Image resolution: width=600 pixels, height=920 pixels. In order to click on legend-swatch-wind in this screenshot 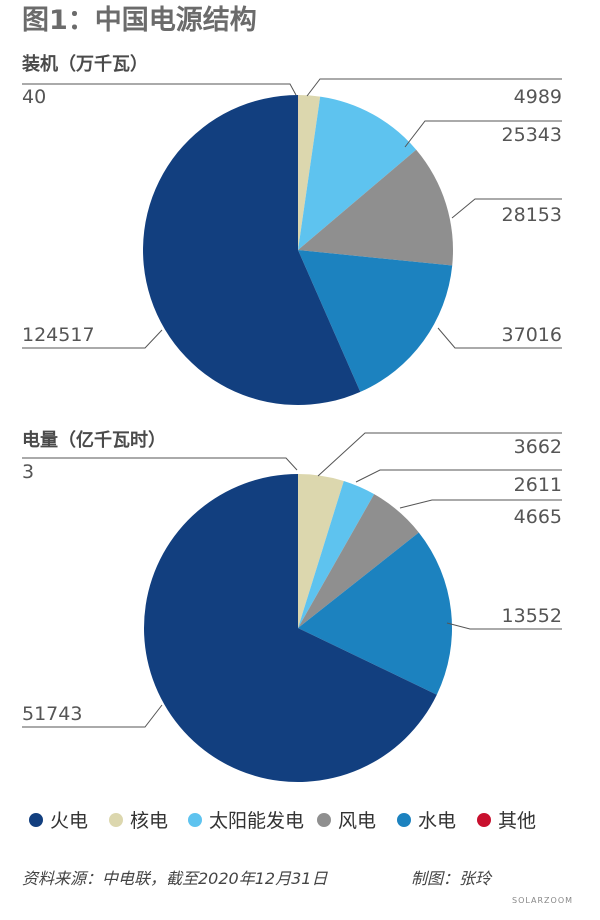, I will do `click(324, 820)`.